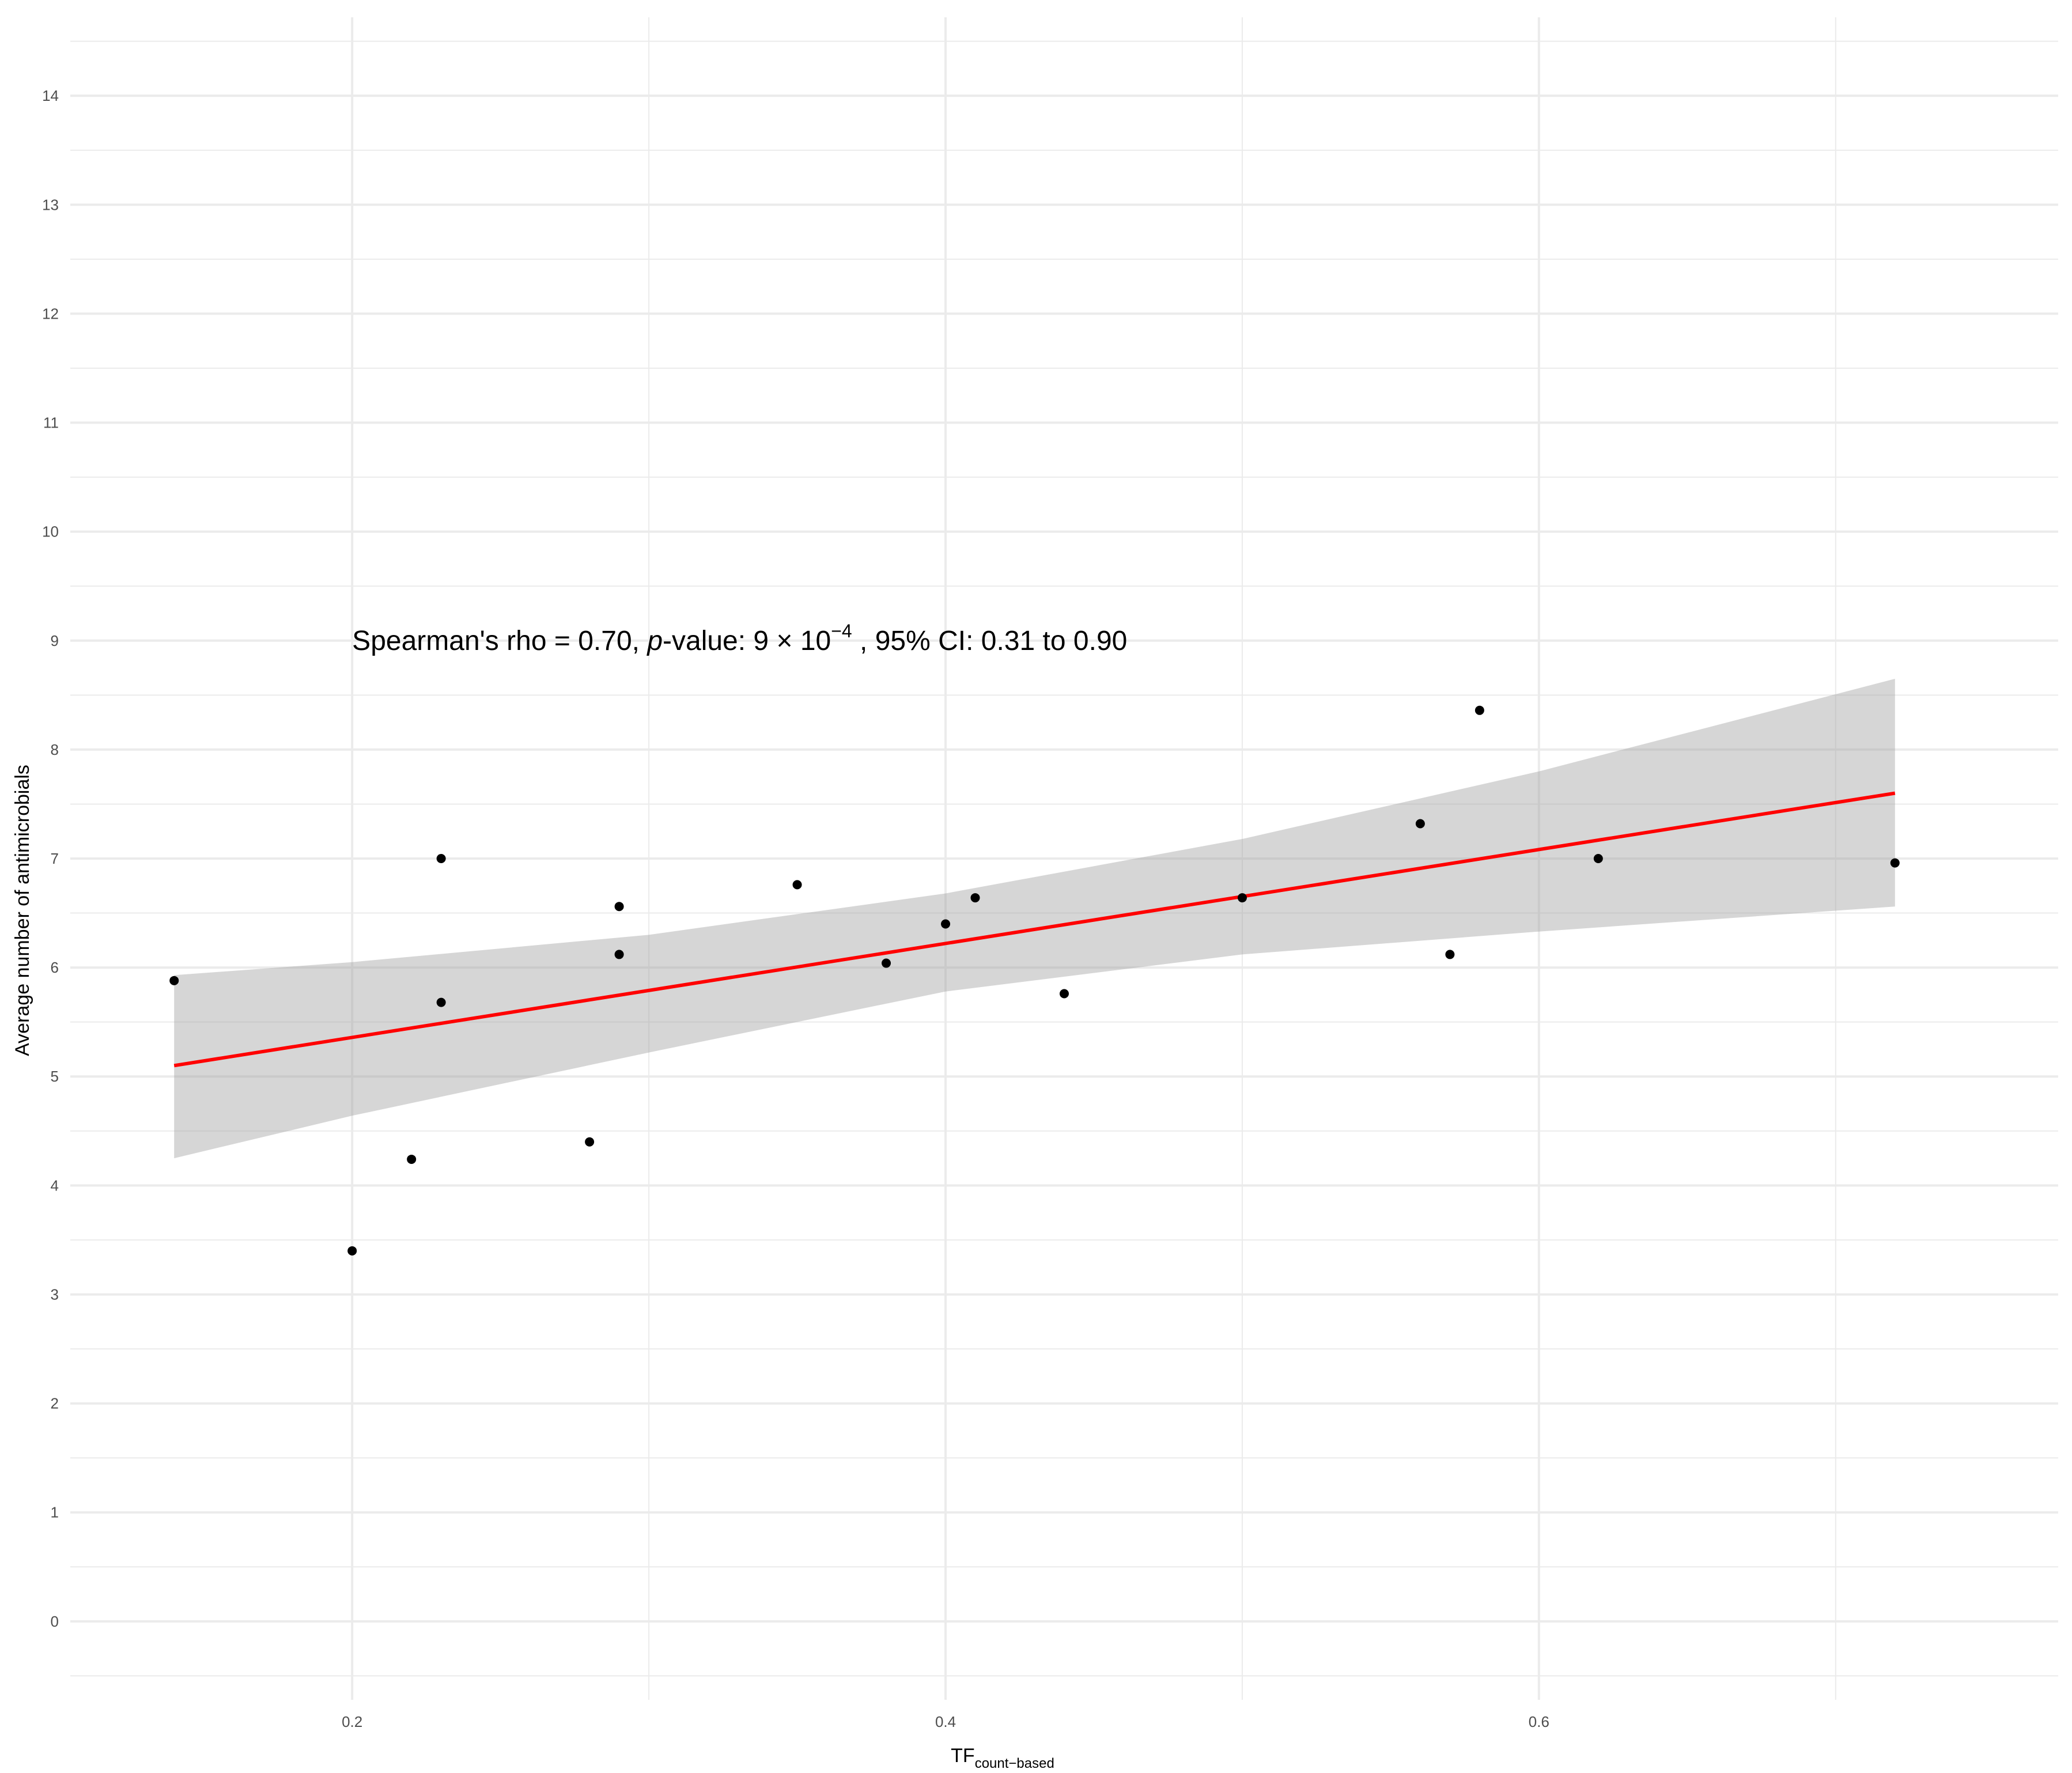 The height and width of the screenshot is (1773, 2072). Describe the element at coordinates (990, 641) in the screenshot. I see `annotation-suffix: , 95% CI: 0.31 to 0.90` at that location.